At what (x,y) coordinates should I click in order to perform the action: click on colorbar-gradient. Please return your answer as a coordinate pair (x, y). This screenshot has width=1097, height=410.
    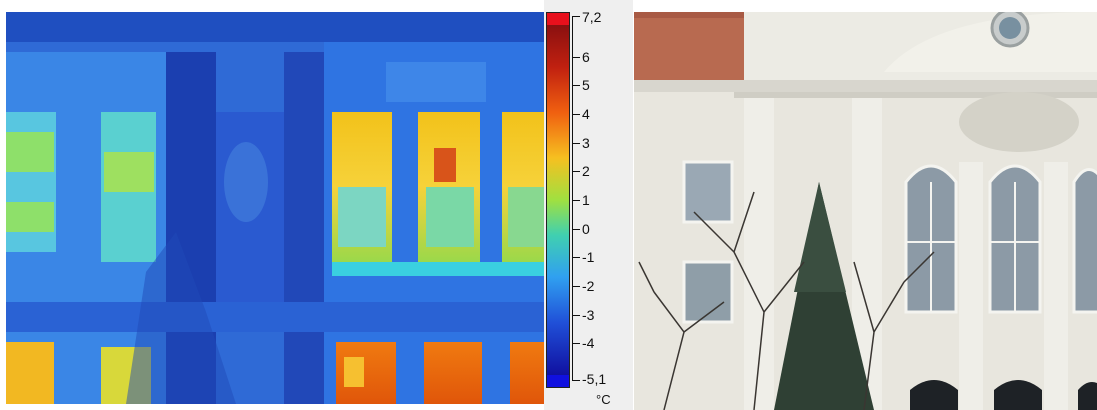
    Looking at the image, I should click on (558, 200).